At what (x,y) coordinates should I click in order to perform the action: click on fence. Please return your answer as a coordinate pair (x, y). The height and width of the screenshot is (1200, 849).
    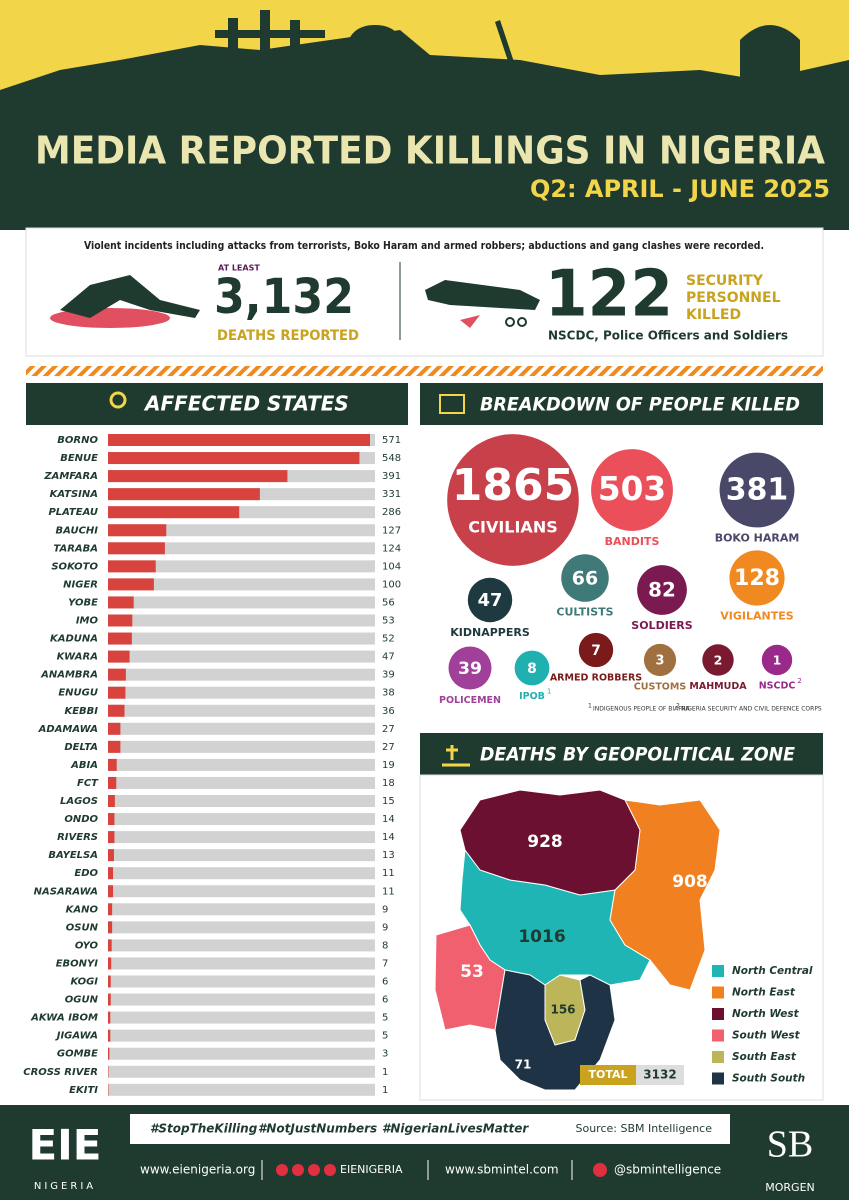
    Looking at the image, I should click on (507, 46).